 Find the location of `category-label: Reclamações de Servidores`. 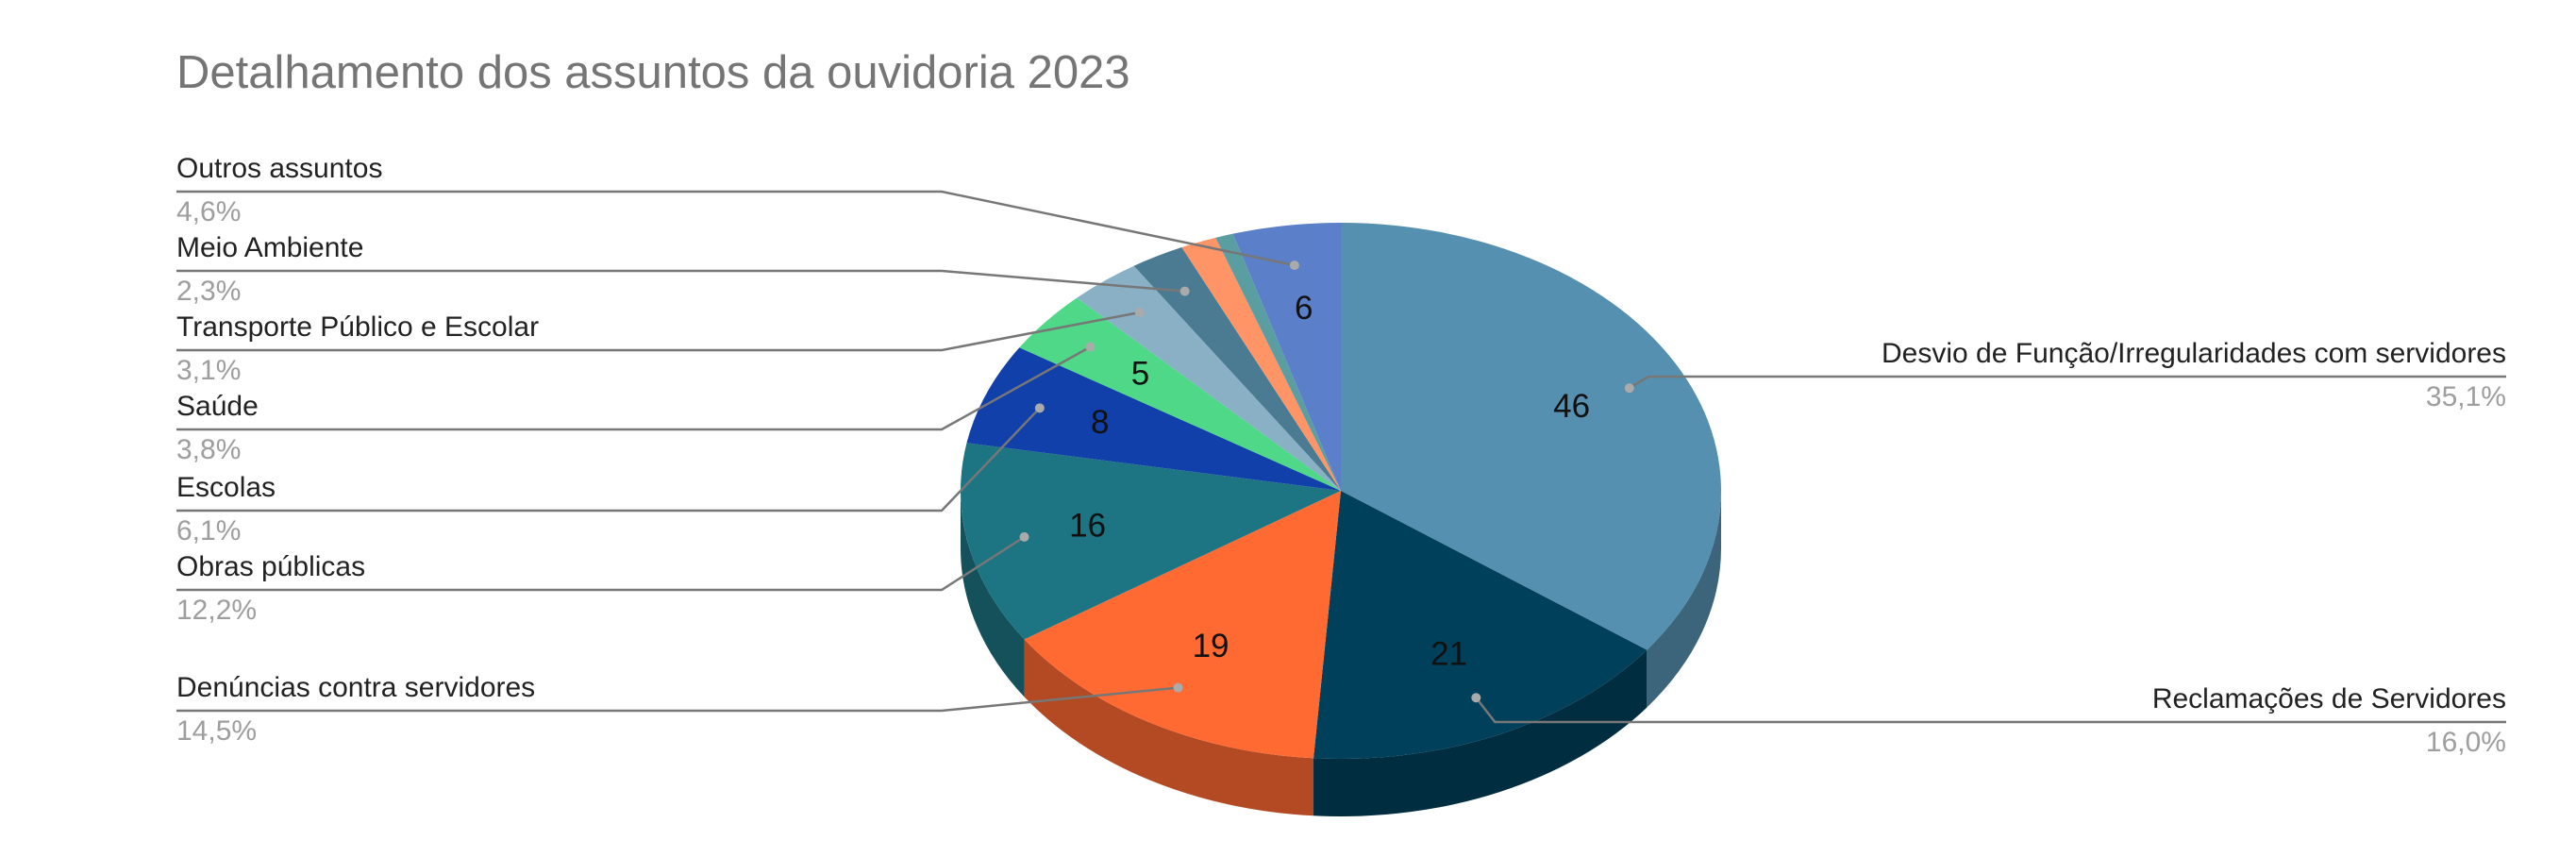

category-label: Reclamações de Servidores is located at coordinates (2329, 698).